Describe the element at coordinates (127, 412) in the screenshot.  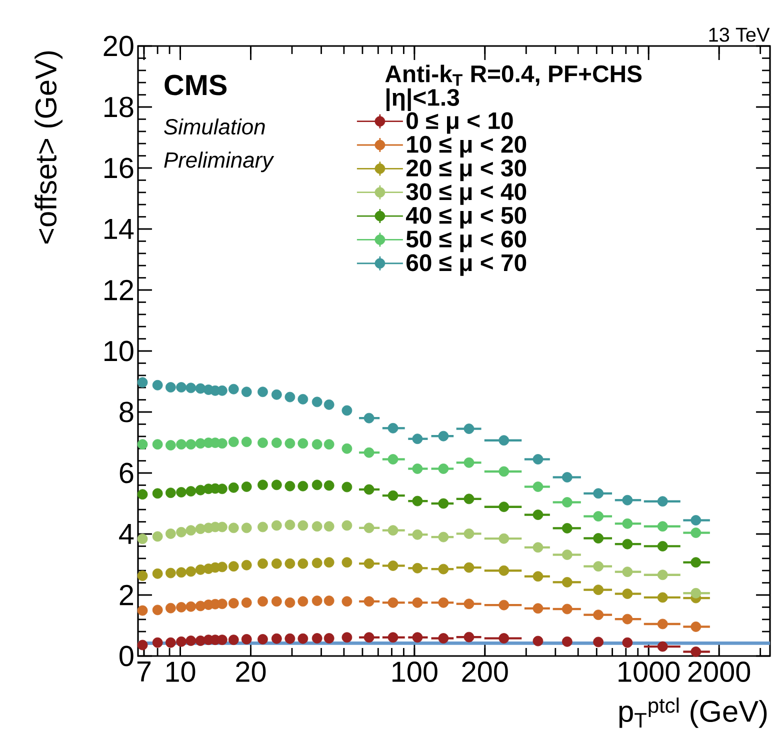
I see `y-tick-label: 8` at that location.